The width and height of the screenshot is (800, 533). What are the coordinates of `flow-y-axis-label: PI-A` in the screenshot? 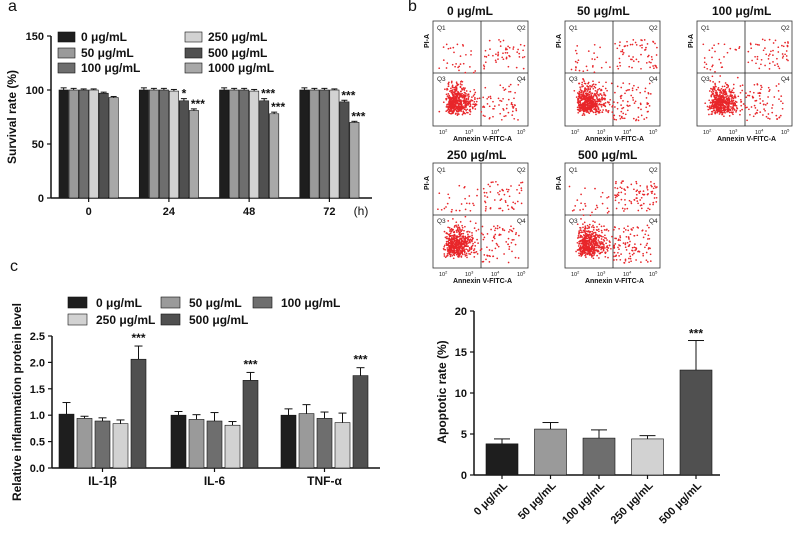 It's located at (691, 41).